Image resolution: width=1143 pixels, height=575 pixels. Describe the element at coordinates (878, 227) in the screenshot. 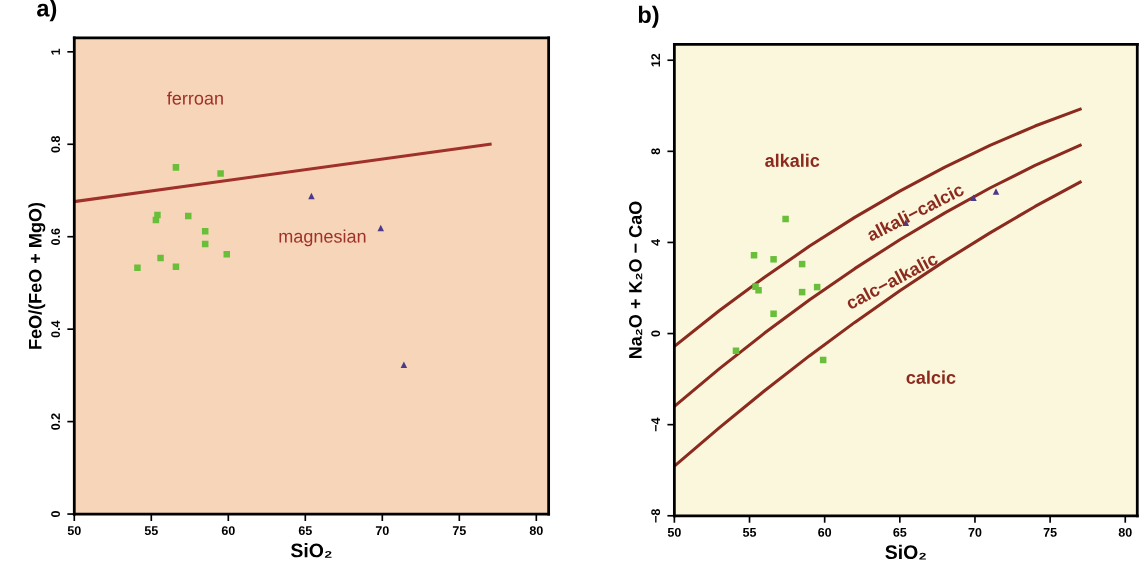

I see `line-series` at that location.